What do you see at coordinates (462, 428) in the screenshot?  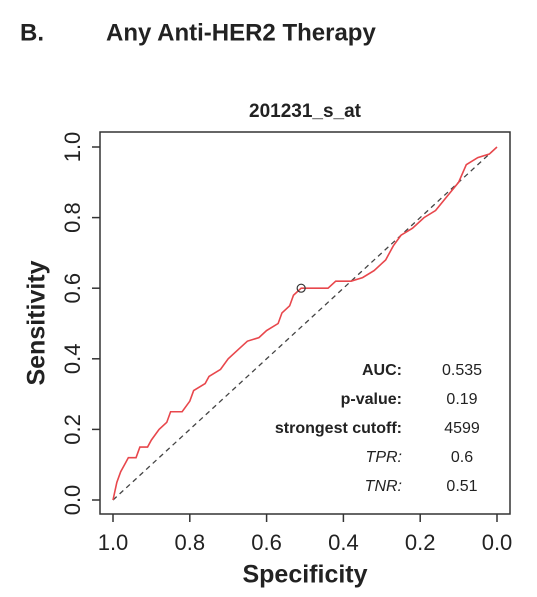 I see `stat-value: 4599` at bounding box center [462, 428].